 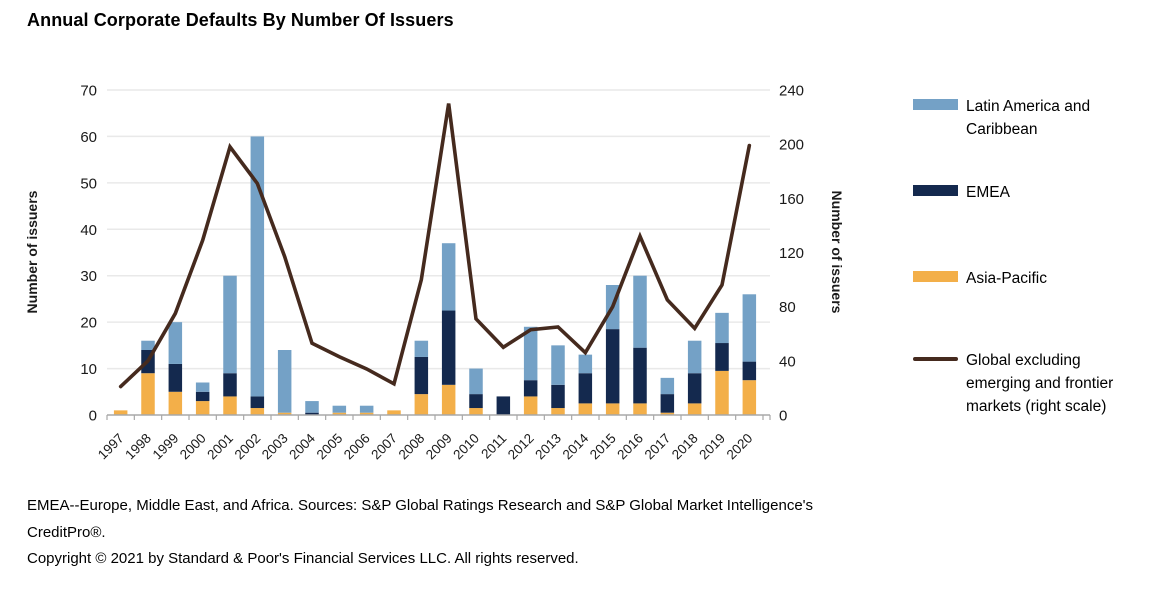 I want to click on x-tick-label-2010: 2010, so click(x=466, y=447).